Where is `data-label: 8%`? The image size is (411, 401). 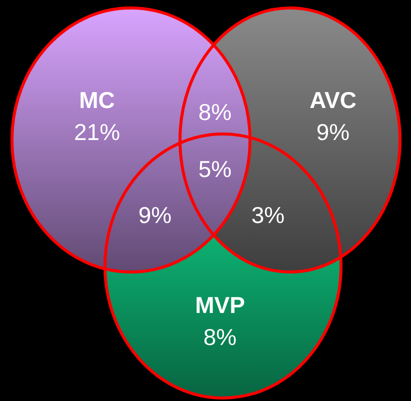
data-label: 8% is located at coordinates (220, 337).